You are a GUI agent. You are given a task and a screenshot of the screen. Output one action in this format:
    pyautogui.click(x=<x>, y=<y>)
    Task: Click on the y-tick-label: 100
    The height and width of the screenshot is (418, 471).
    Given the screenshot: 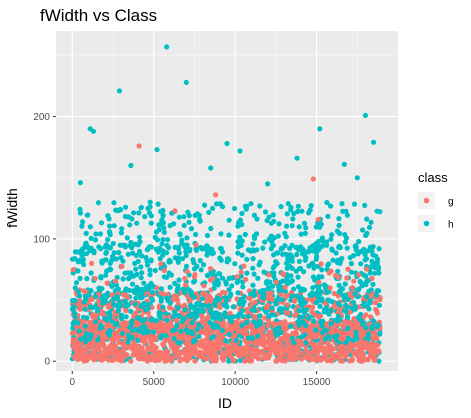 What is the action you would take?
    pyautogui.click(x=41, y=239)
    